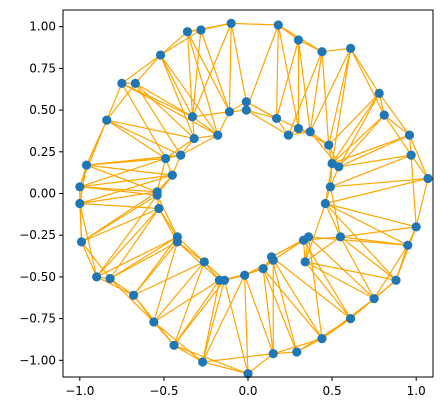 The width and height of the screenshot is (441, 413). Describe the element at coordinates (42, 152) in the screenshot. I see `y-tick-label: 0.25` at that location.